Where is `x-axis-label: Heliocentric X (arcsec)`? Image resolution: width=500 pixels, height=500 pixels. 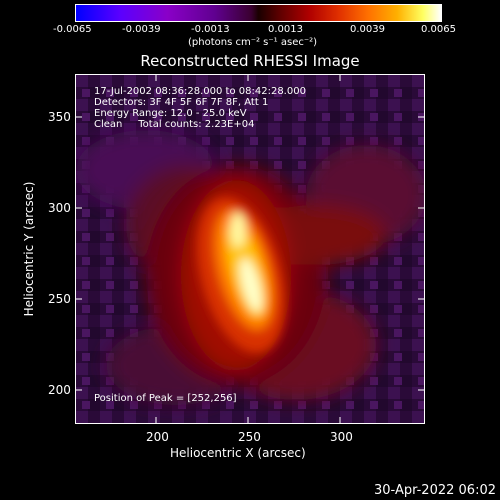
x-axis-label: Heliocentric X (arcsec) is located at coordinates (238, 453).